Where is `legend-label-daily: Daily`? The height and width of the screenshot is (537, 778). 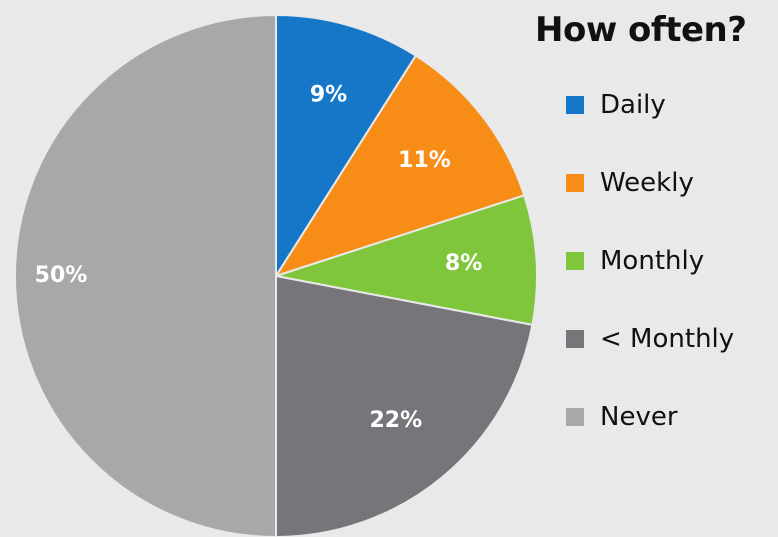 legend-label-daily: Daily is located at coordinates (633, 105).